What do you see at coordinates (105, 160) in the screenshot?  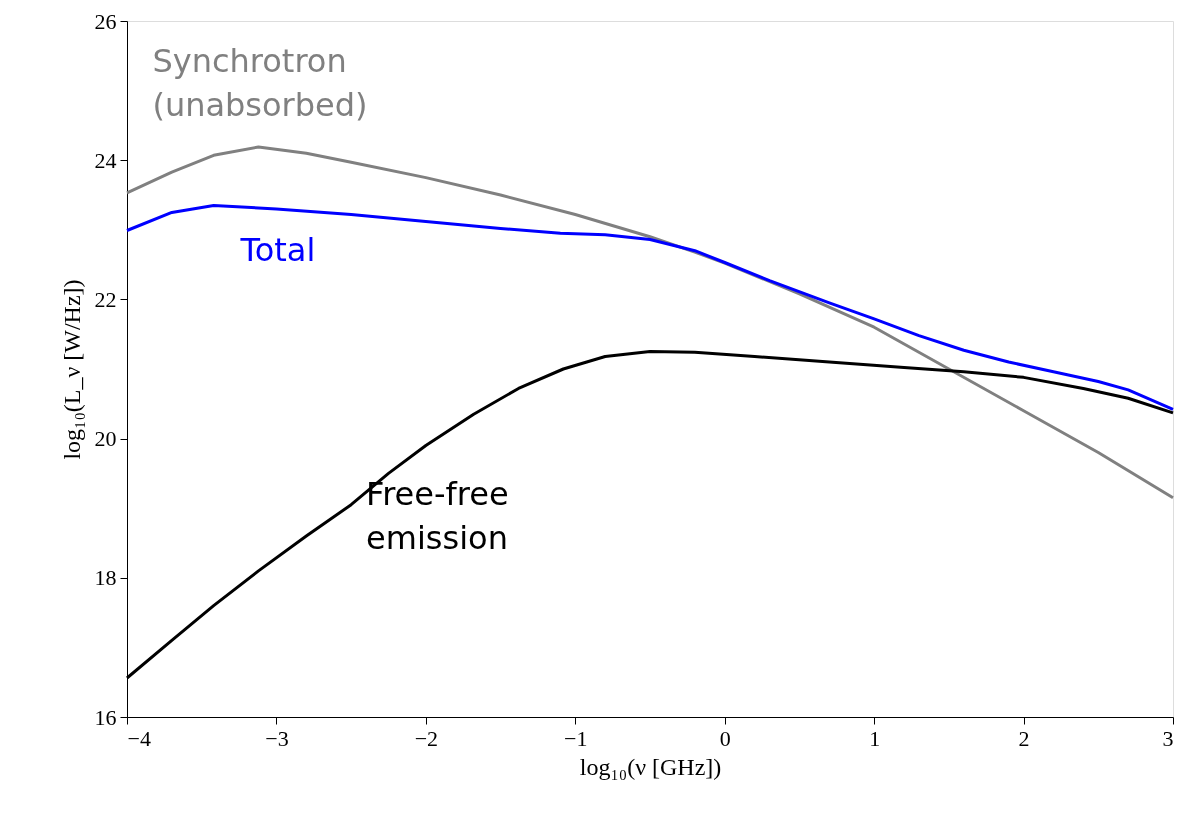 I see `y-tick-label: 24` at bounding box center [105, 160].